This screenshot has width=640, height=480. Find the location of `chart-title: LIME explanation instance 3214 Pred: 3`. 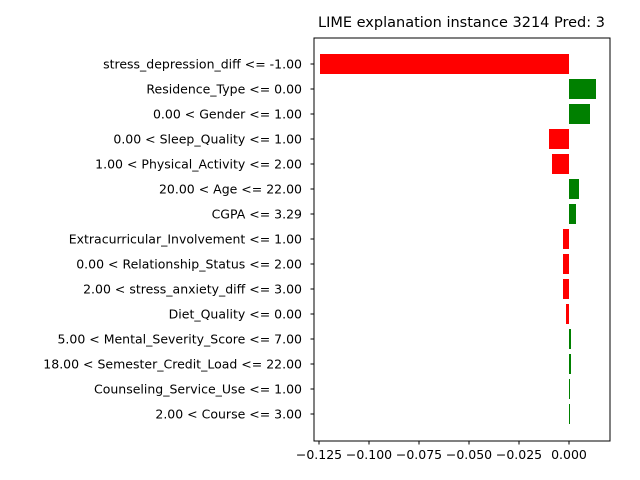

chart-title: LIME explanation instance 3214 Pred: 3 is located at coordinates (461, 23).